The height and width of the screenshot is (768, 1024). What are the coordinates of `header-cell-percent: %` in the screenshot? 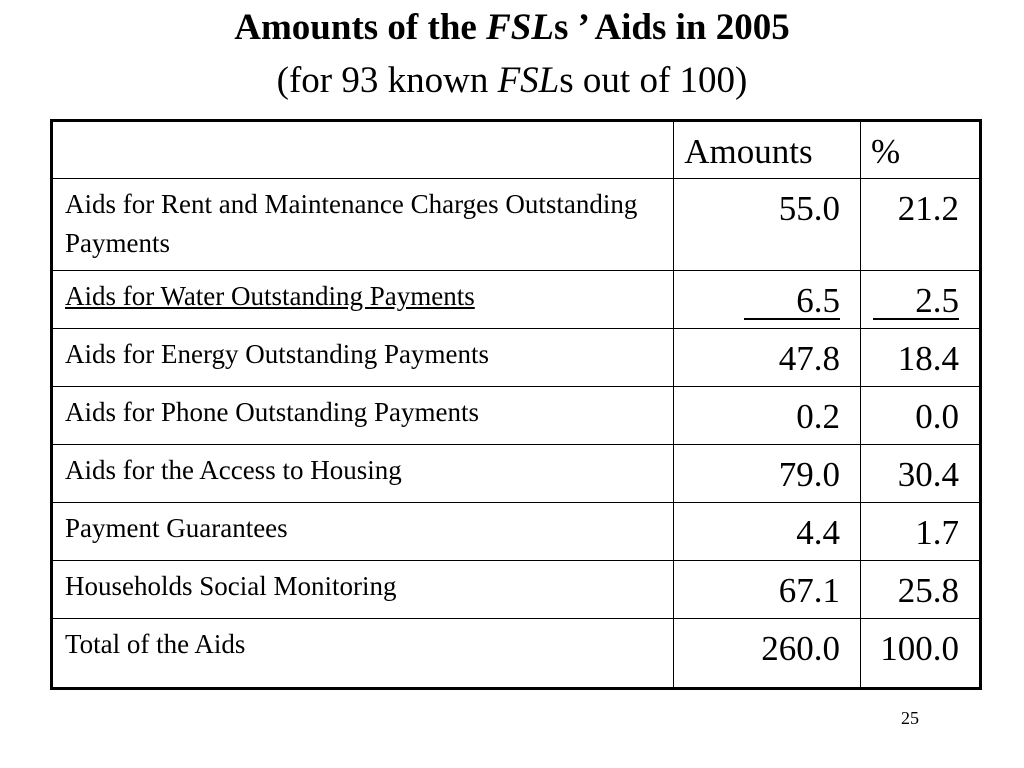 It's located at (920, 149).